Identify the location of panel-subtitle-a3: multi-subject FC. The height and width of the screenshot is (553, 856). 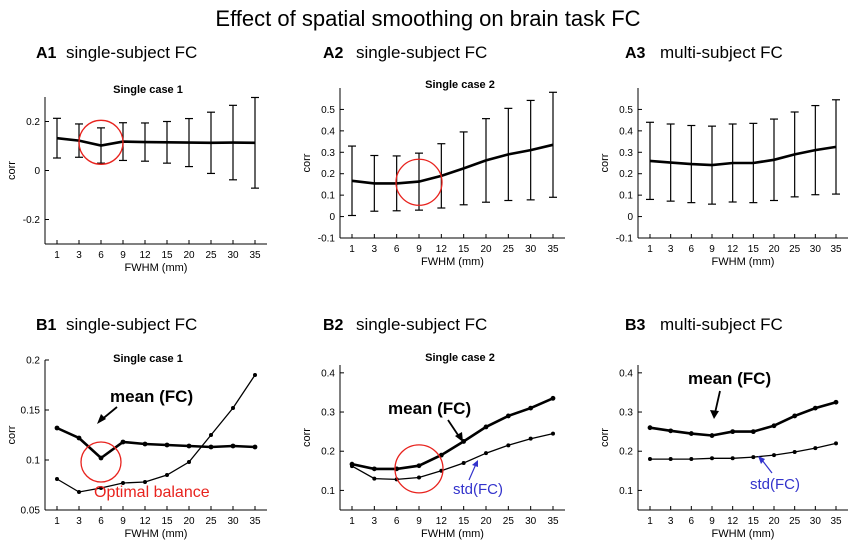
(721, 52).